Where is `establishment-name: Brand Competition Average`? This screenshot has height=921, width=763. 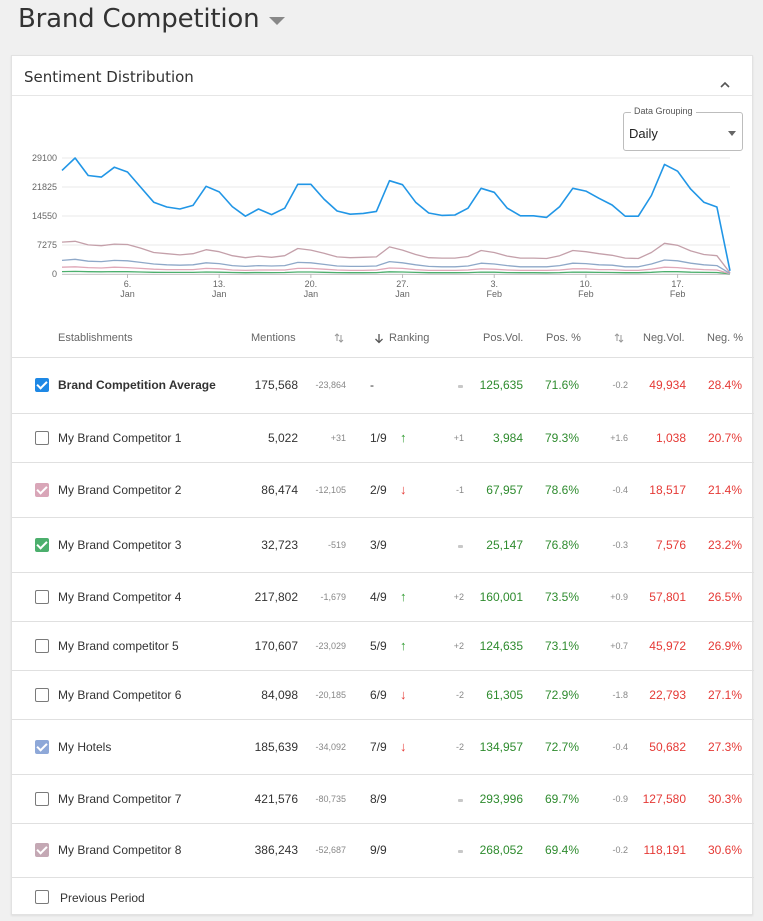
establishment-name: Brand Competition Average is located at coordinates (137, 385).